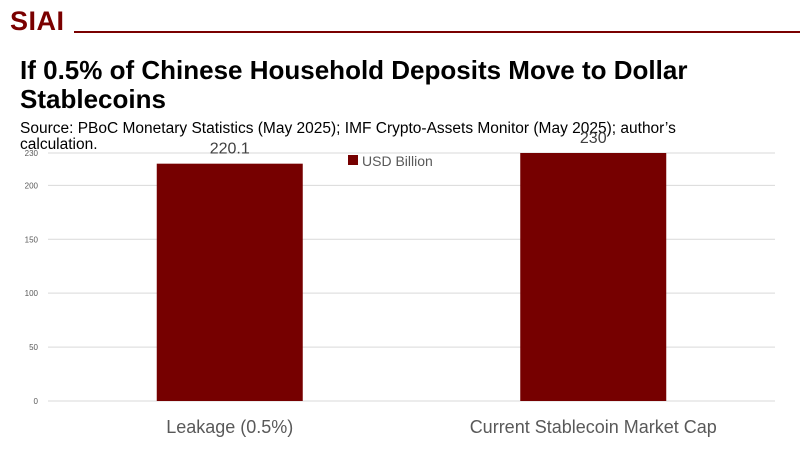  What do you see at coordinates (32, 239) in the screenshot?
I see `y-tick-label: 150` at bounding box center [32, 239].